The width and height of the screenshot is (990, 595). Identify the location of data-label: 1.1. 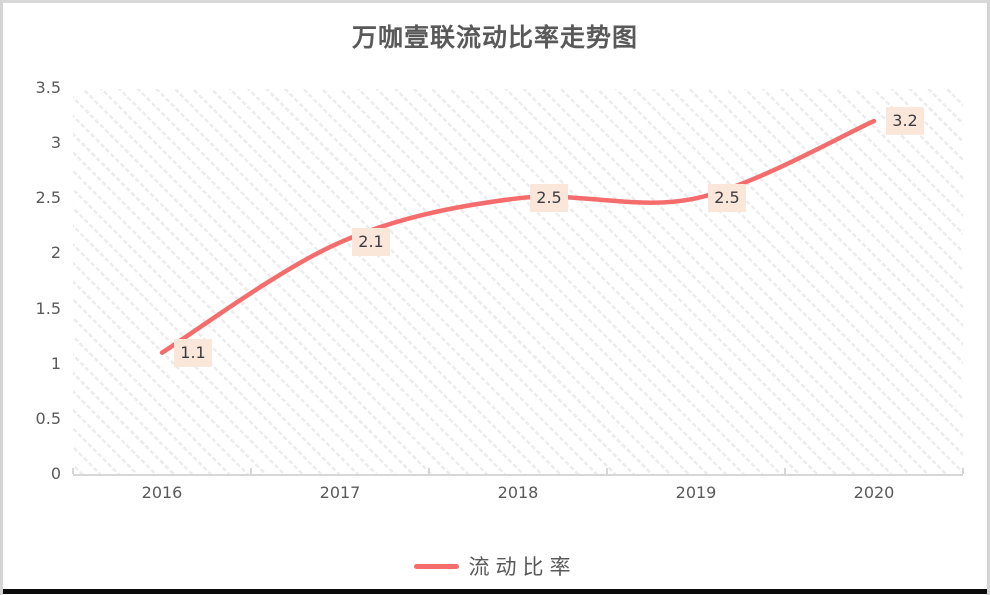
(193, 352).